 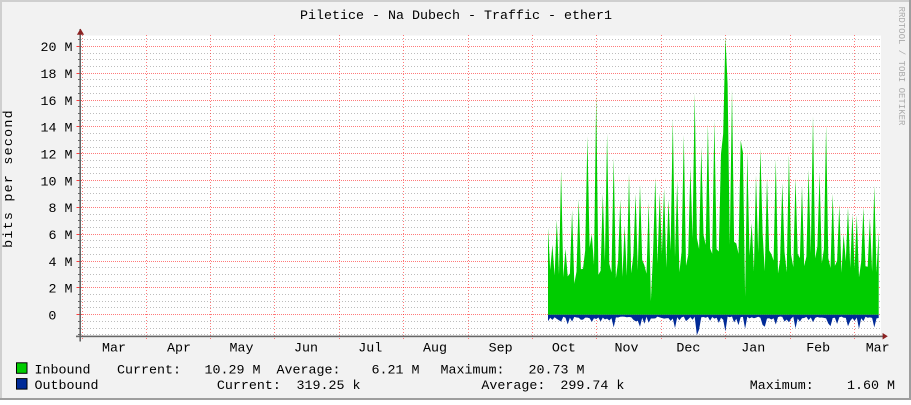 I want to click on svg-text: Jul, so click(x=370, y=348).